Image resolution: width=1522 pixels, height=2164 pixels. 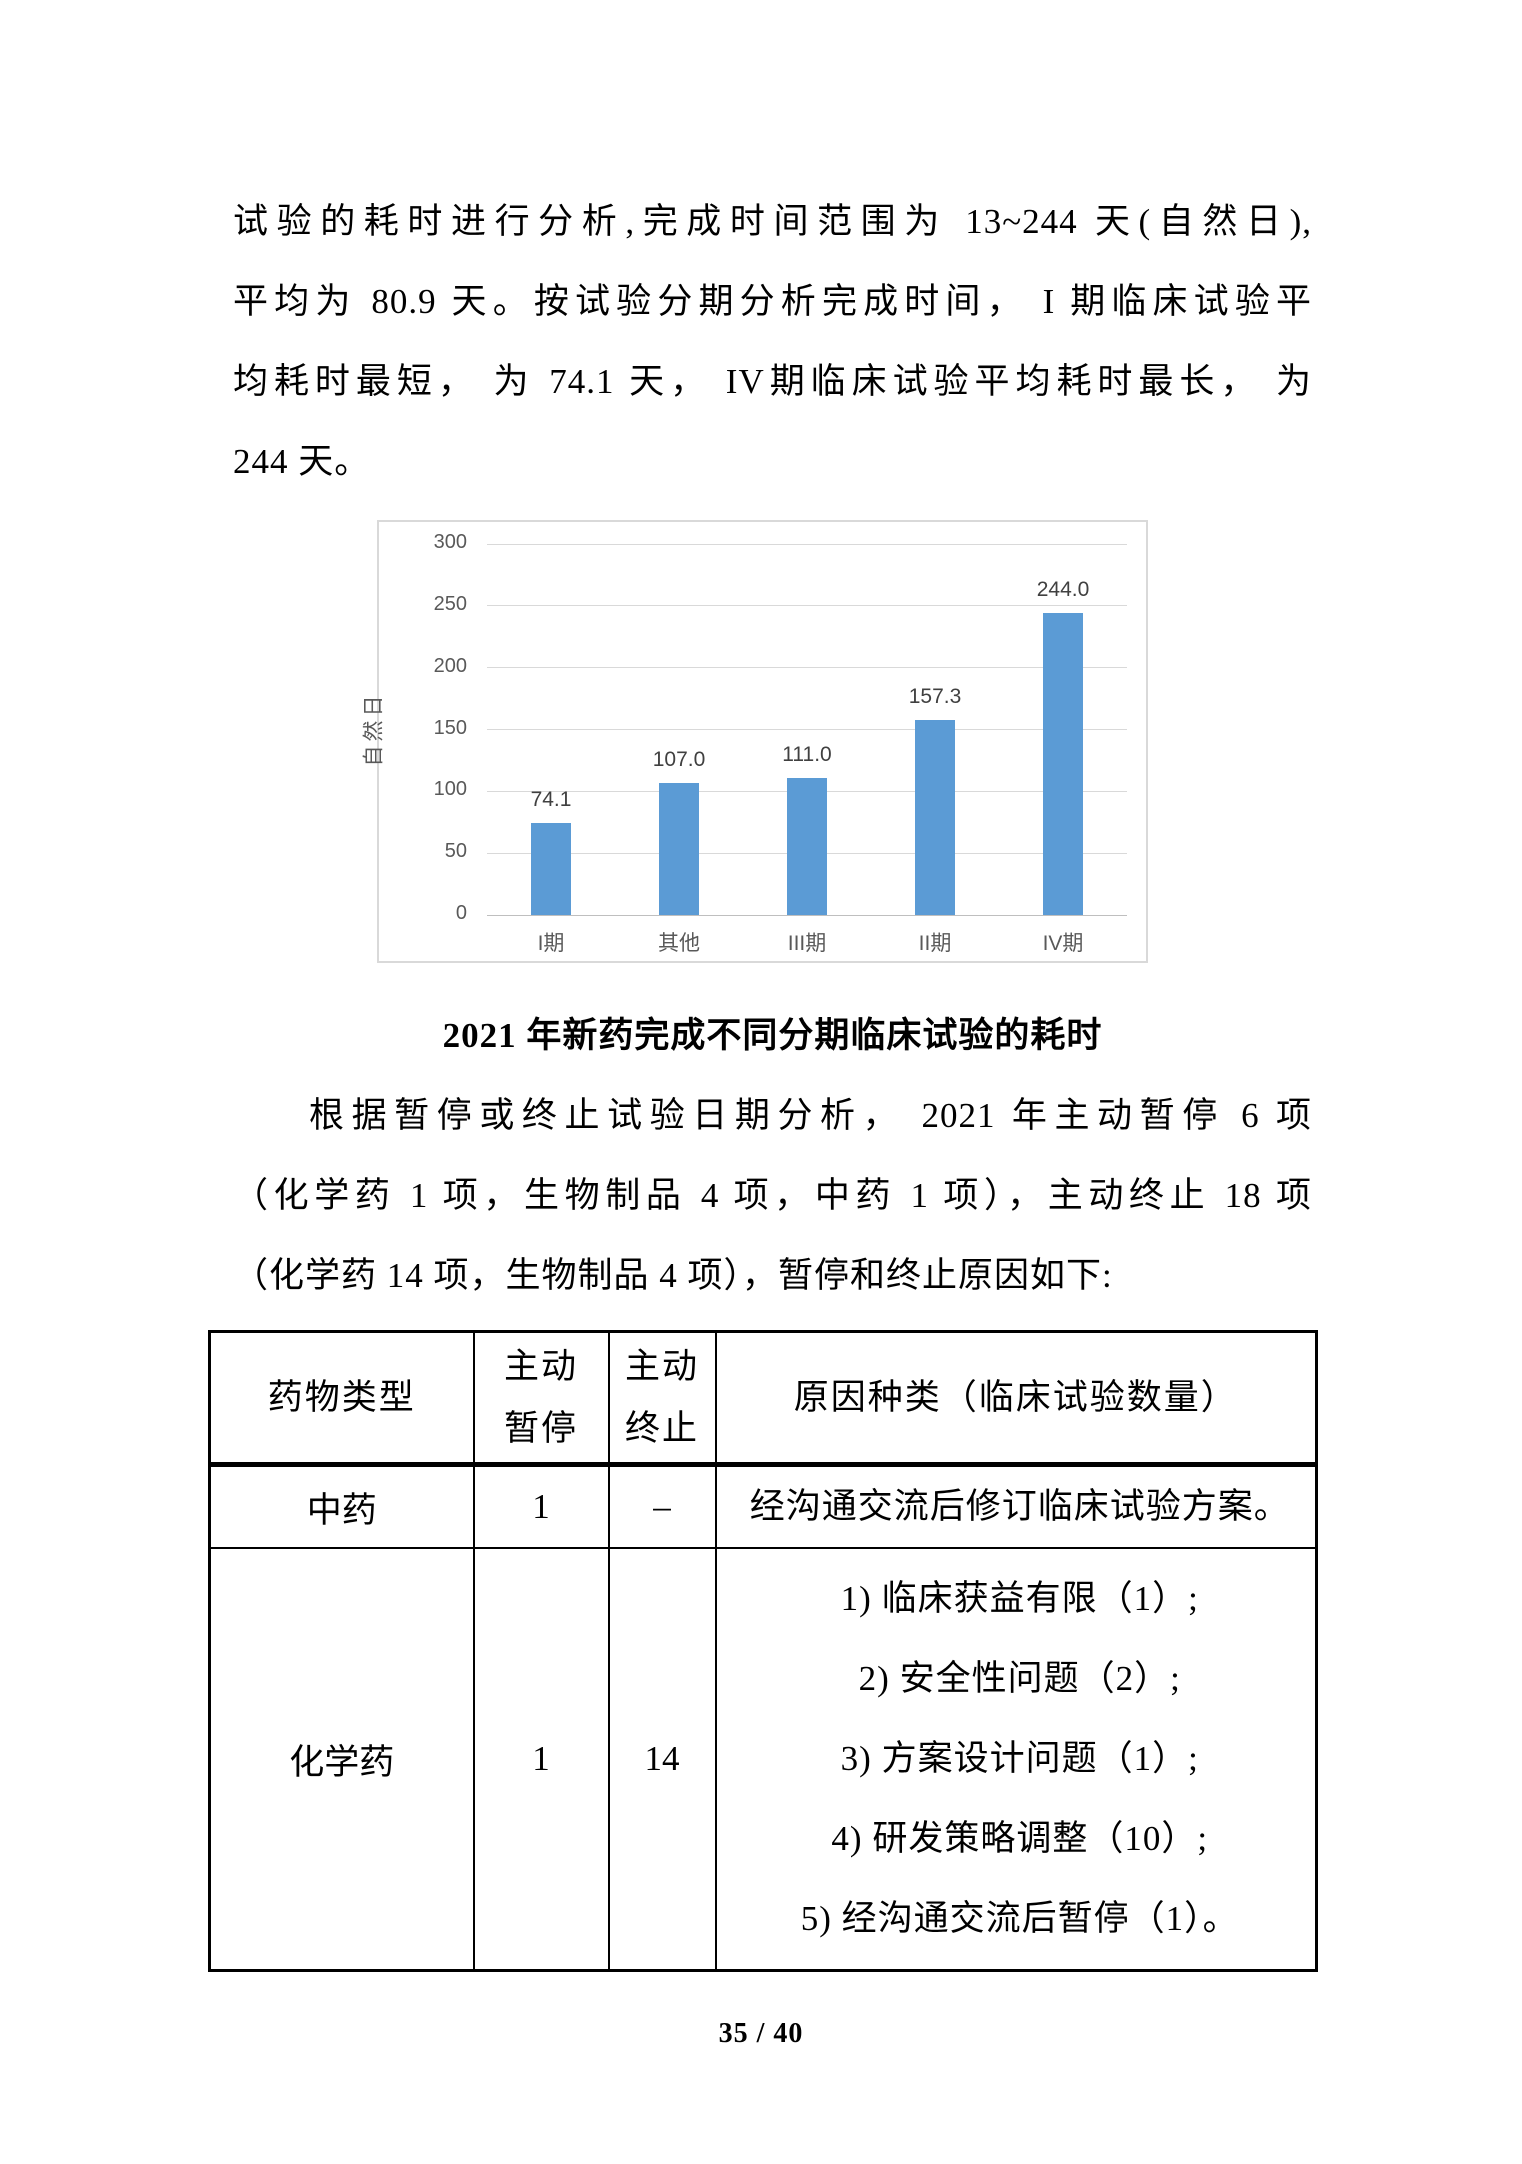 I want to click on reason-line: 2) 安全性问题（2）;, so click(x=1019, y=1678).